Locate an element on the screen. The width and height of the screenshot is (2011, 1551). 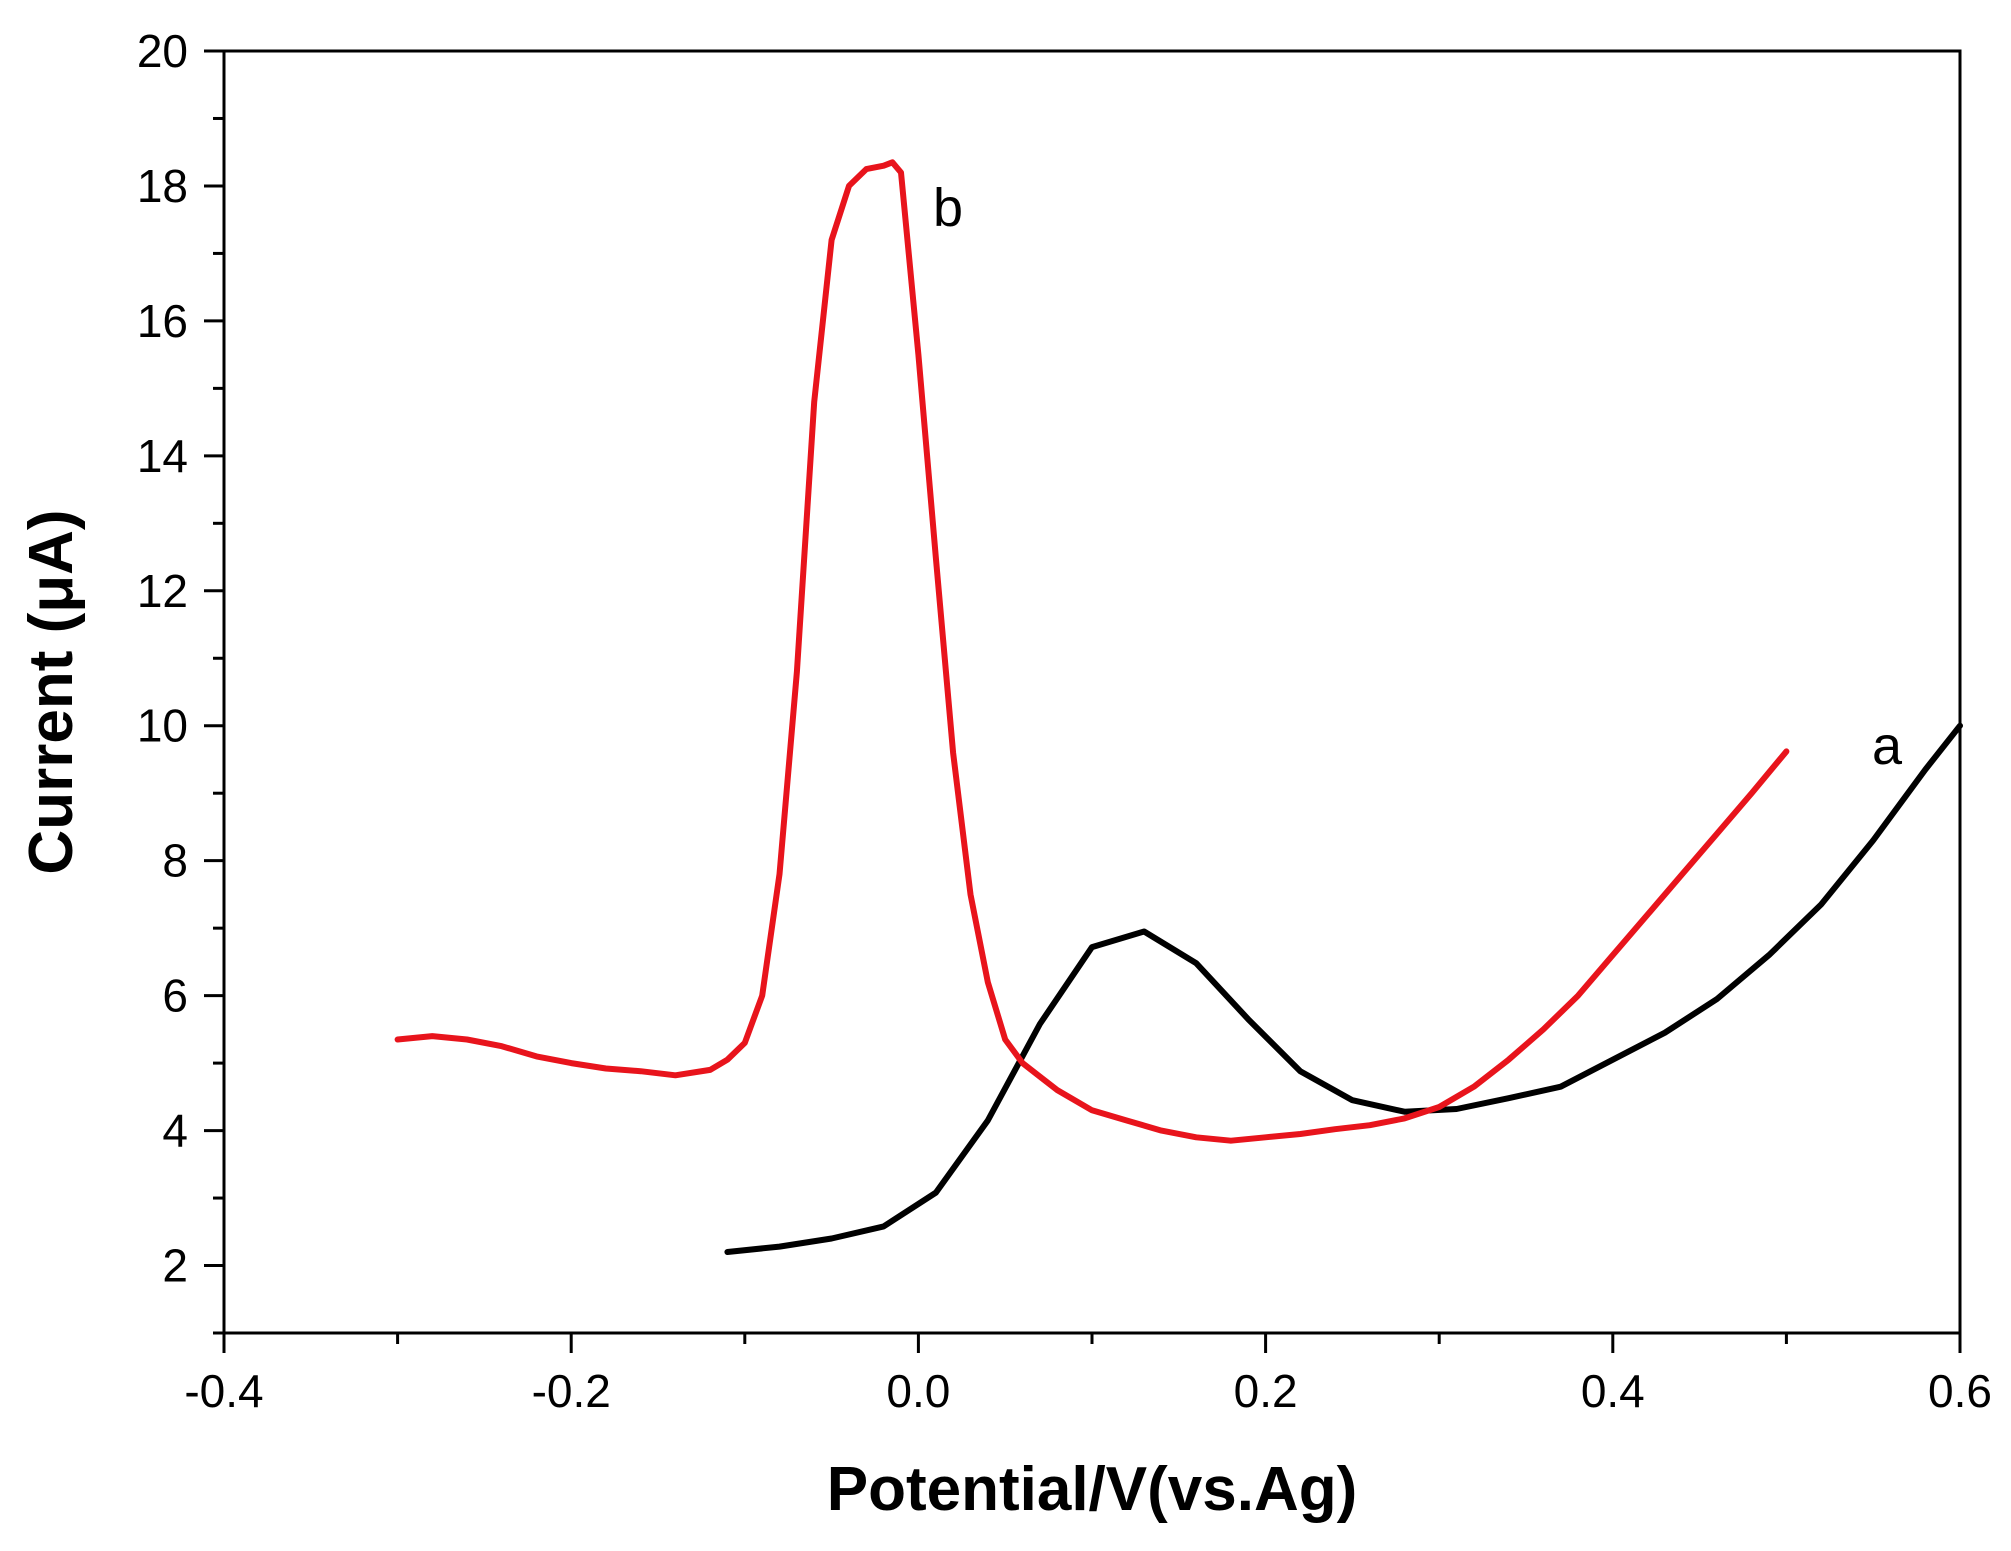
y-tick-label: 4 is located at coordinates (175, 1131).